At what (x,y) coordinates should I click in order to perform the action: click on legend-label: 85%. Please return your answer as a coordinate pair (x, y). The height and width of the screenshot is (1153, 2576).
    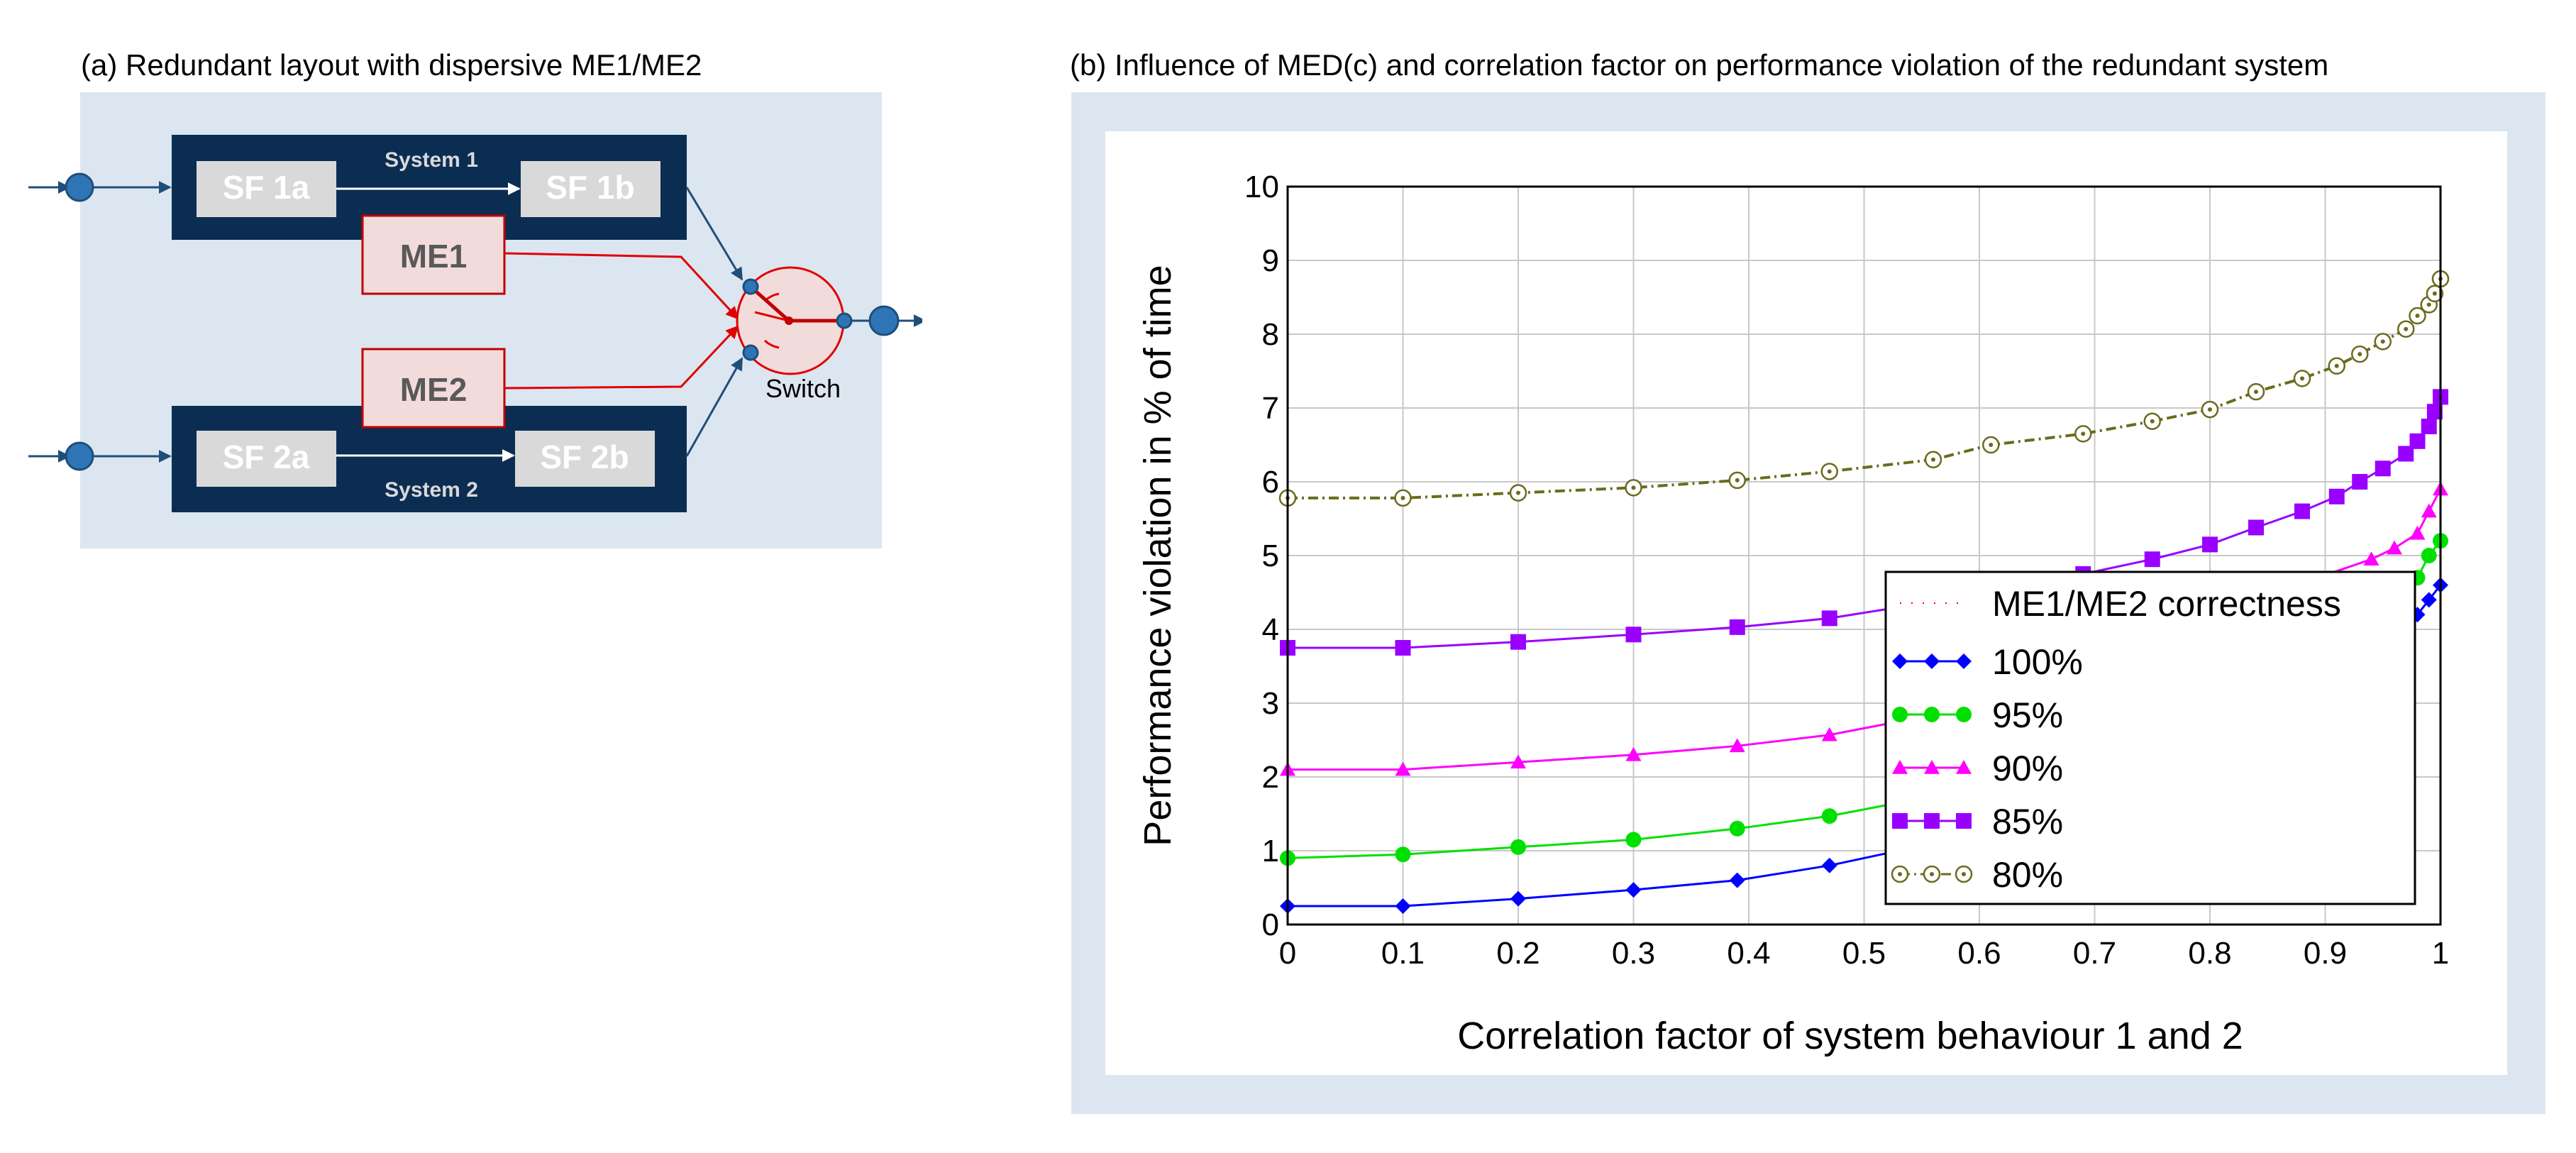
    Looking at the image, I should click on (2027, 822).